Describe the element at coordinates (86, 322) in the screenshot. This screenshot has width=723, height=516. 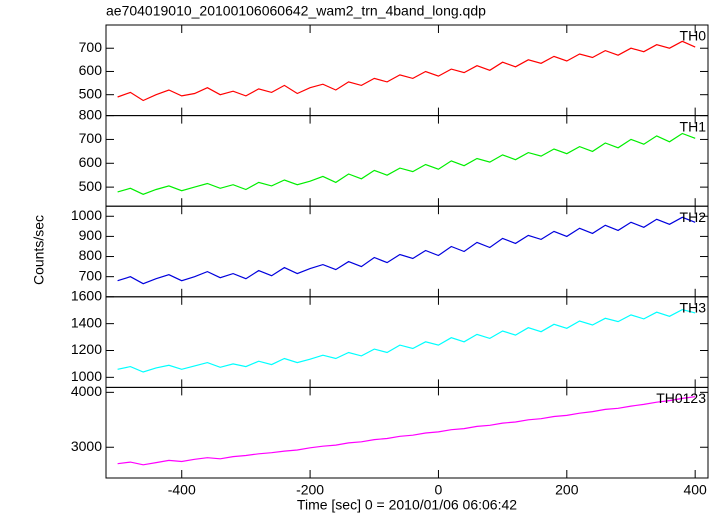
I see `y-tick-label: 1400` at that location.